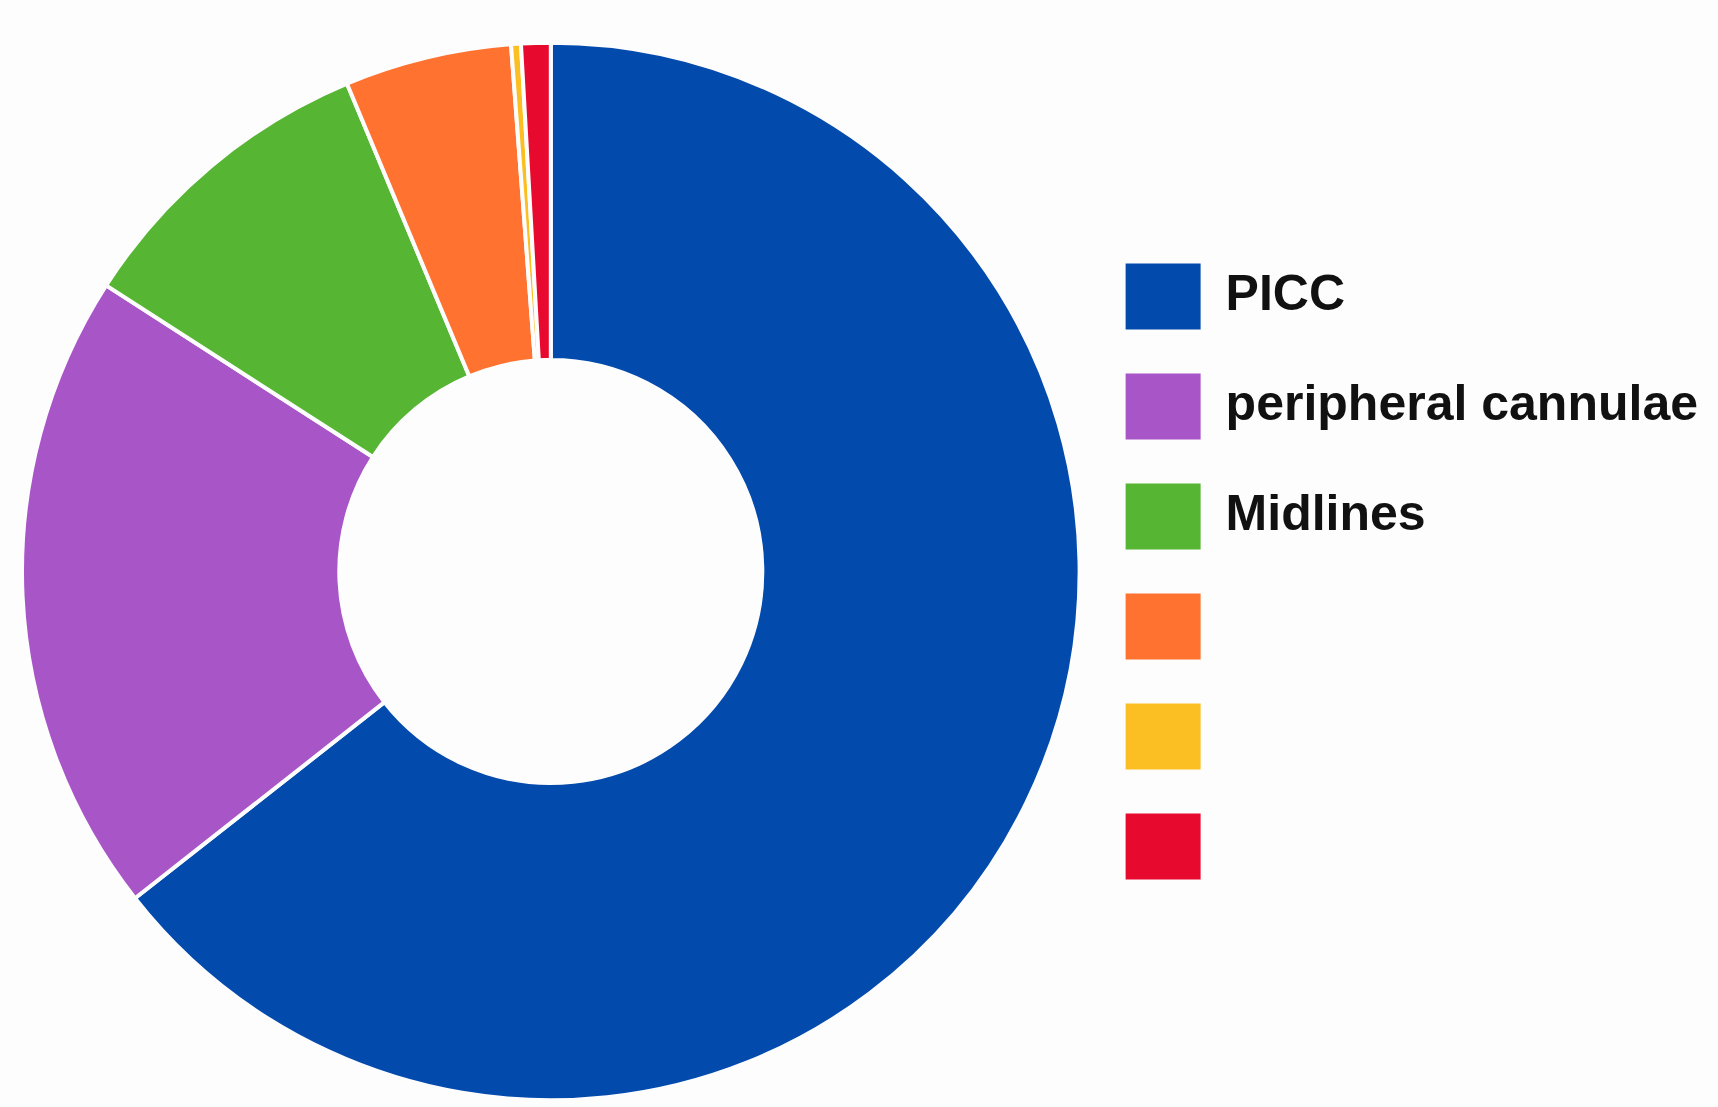 Image resolution: width=1718 pixels, height=1107 pixels. Describe the element at coordinates (1285, 293) in the screenshot. I see `legend-label: PICC` at that location.